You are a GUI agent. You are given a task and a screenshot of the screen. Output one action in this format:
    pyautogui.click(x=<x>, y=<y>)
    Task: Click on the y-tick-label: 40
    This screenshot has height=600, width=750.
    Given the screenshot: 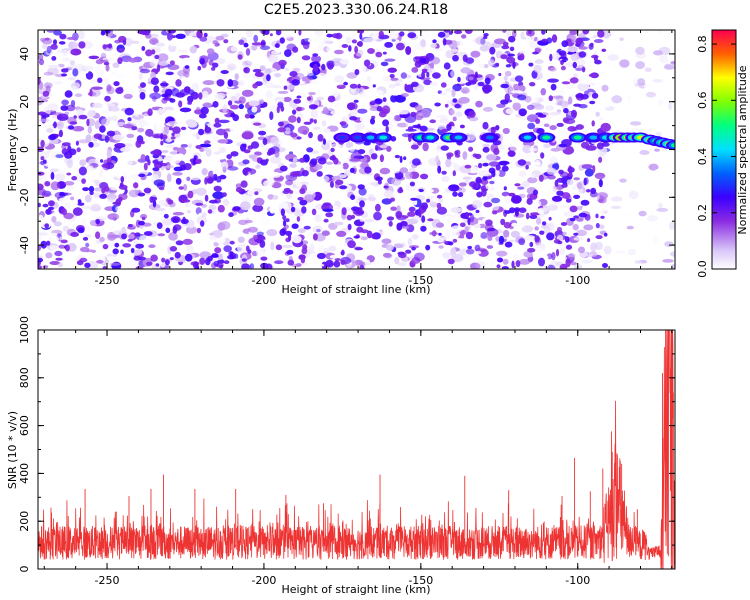 What is the action you would take?
    pyautogui.click(x=24, y=54)
    